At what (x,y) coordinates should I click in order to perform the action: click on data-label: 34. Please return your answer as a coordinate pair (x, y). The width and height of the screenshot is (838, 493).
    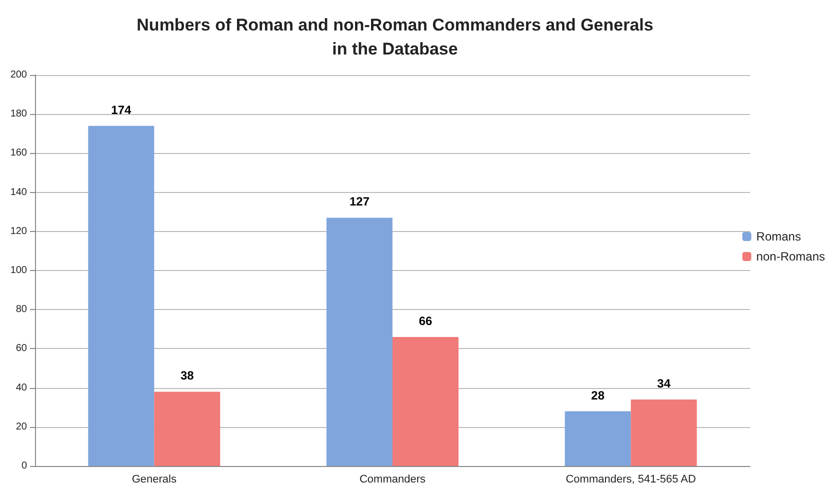
    Looking at the image, I should click on (664, 383).